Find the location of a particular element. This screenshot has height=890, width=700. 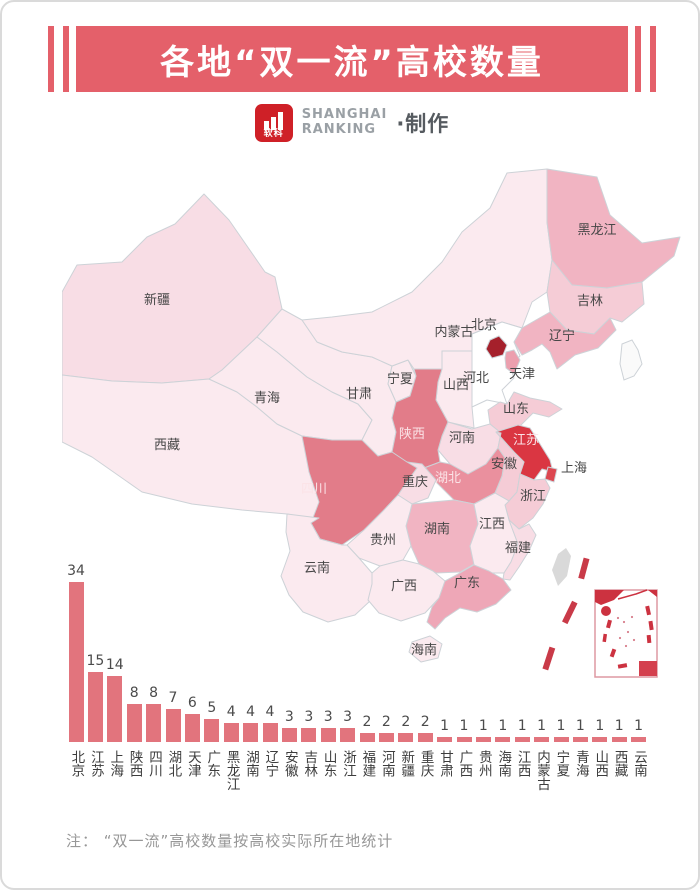

korea-coastline is located at coordinates (631, 360).